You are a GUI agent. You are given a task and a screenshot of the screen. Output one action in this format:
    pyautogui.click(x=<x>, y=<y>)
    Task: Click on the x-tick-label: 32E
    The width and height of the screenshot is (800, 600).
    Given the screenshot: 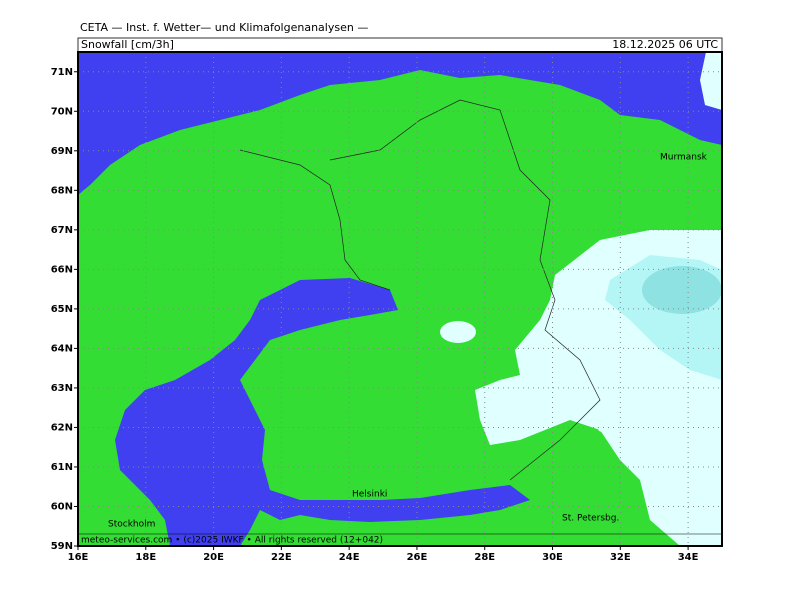 What is the action you would take?
    pyautogui.click(x=620, y=557)
    